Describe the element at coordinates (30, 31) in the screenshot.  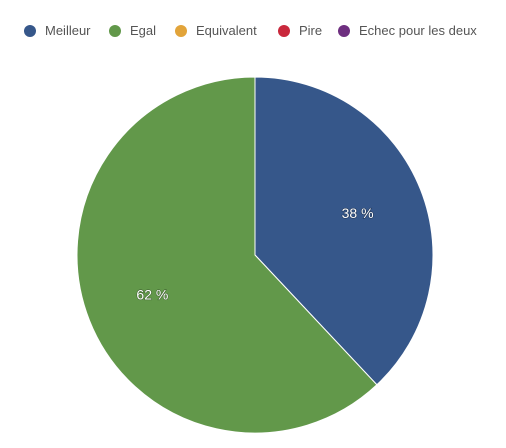
I see `legend-marker-meilleur` at that location.